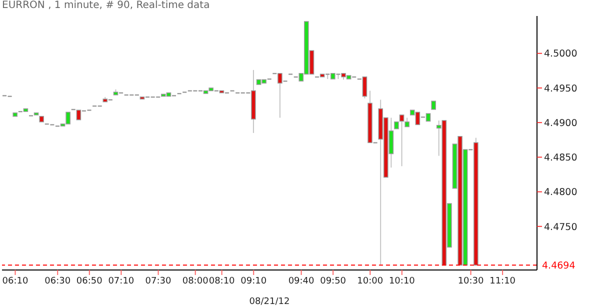  What do you see at coordinates (57, 281) in the screenshot?
I see `x-tick-label: 06:30` at bounding box center [57, 281].